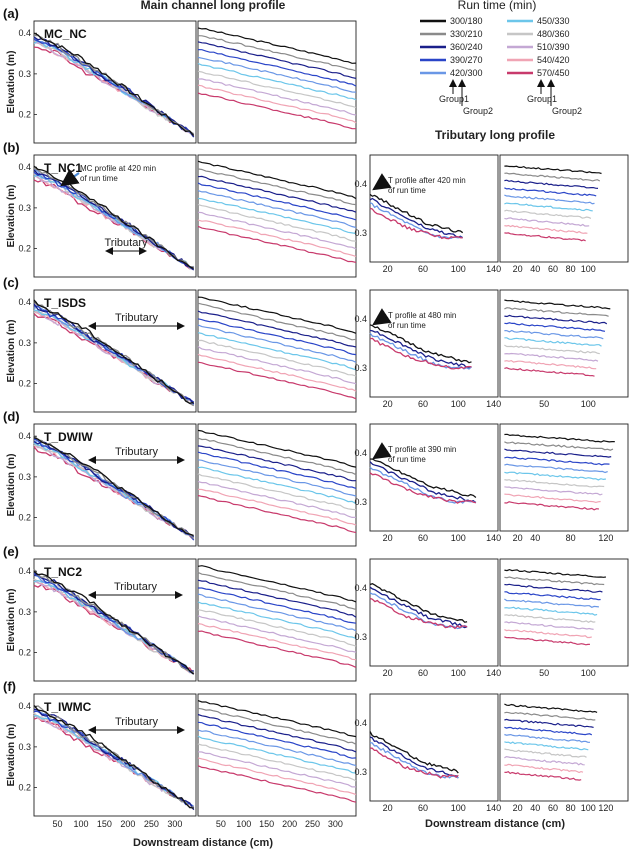 The width and height of the screenshot is (632, 850). What do you see at coordinates (151, 824) in the screenshot?
I see `main-x-tick-250: 250` at bounding box center [151, 824].